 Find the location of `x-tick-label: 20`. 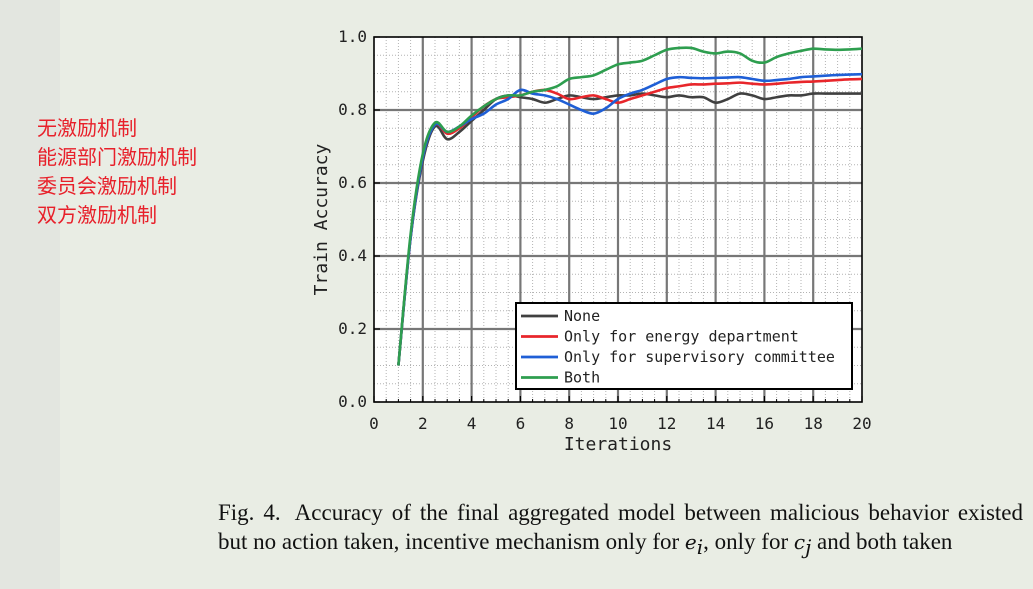

x-tick-label: 20 is located at coordinates (861, 423).